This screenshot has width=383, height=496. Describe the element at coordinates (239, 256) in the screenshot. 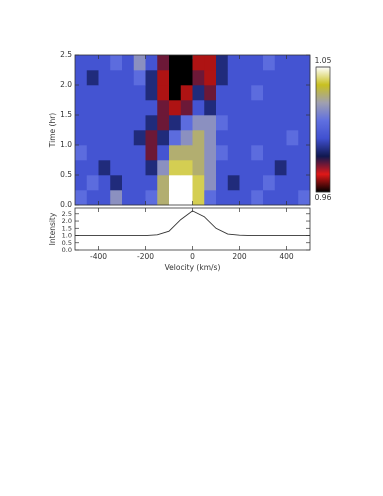

I see `x-tick-label: 200` at that location.